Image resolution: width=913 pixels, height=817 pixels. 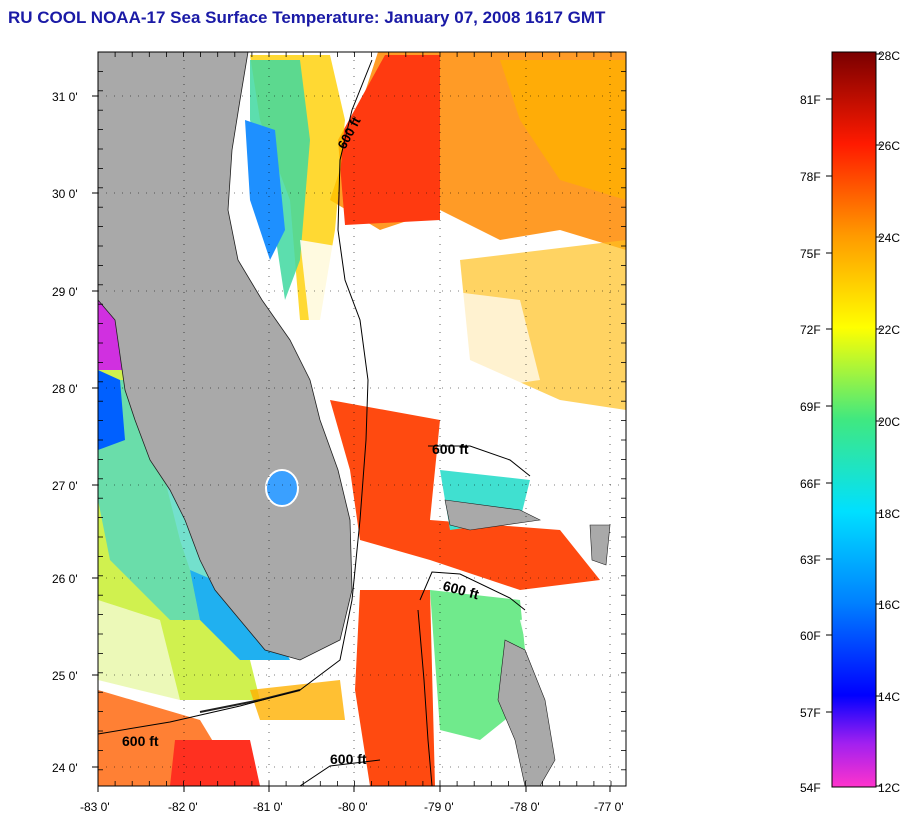 I want to click on colorbar-ticks, so click(x=854, y=420).